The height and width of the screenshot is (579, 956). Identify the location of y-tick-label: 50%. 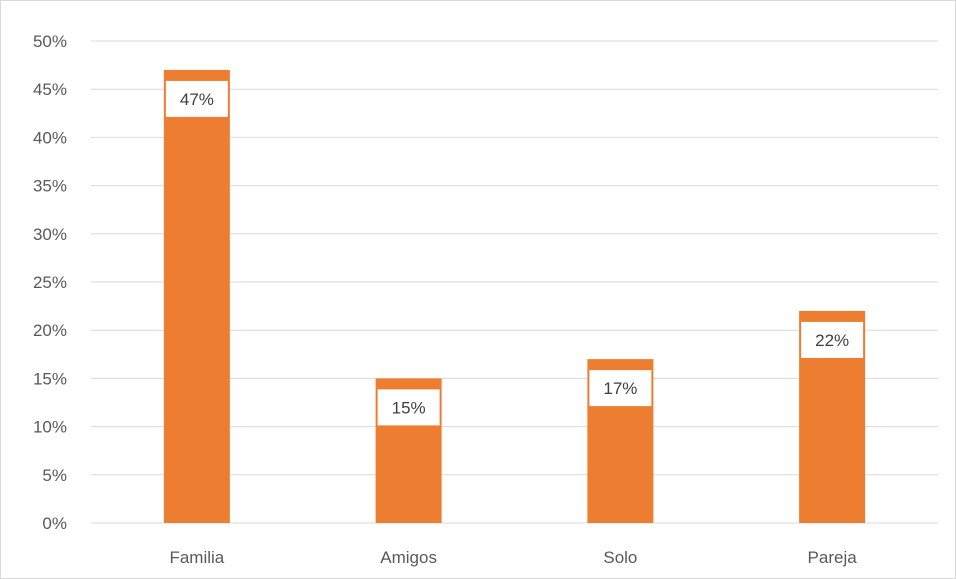
(50, 41).